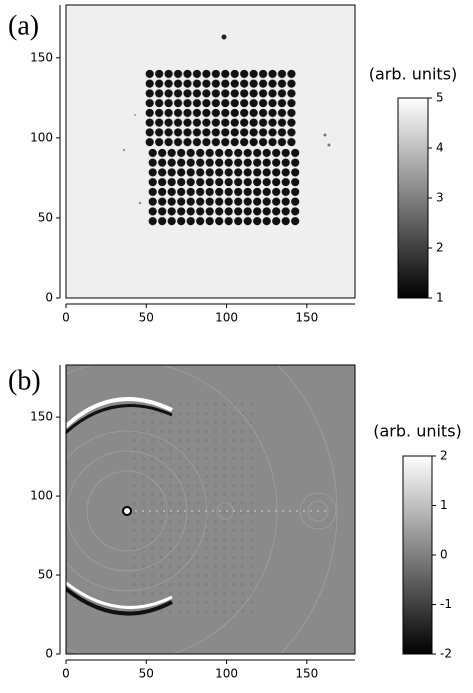  Describe the element at coordinates (446, 654) in the screenshot. I see `colorbar-tick-label: -2` at that location.